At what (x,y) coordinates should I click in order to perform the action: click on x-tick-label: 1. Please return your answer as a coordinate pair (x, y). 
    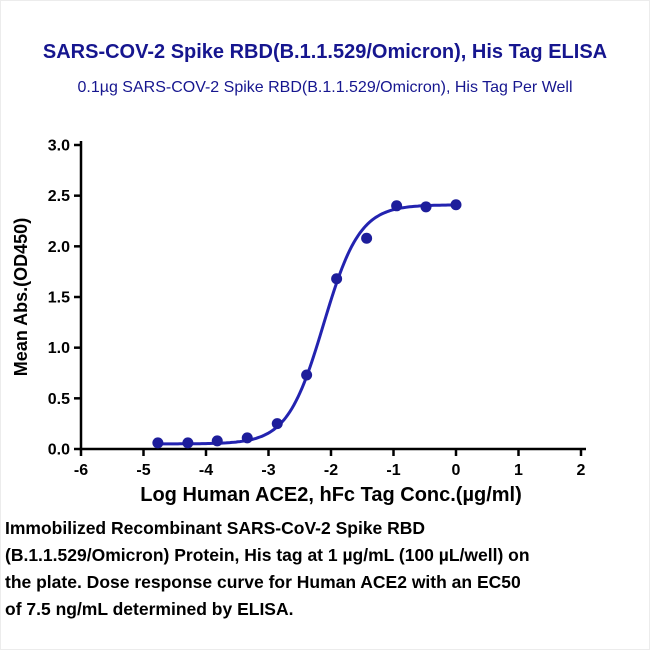
    Looking at the image, I should click on (518, 470).